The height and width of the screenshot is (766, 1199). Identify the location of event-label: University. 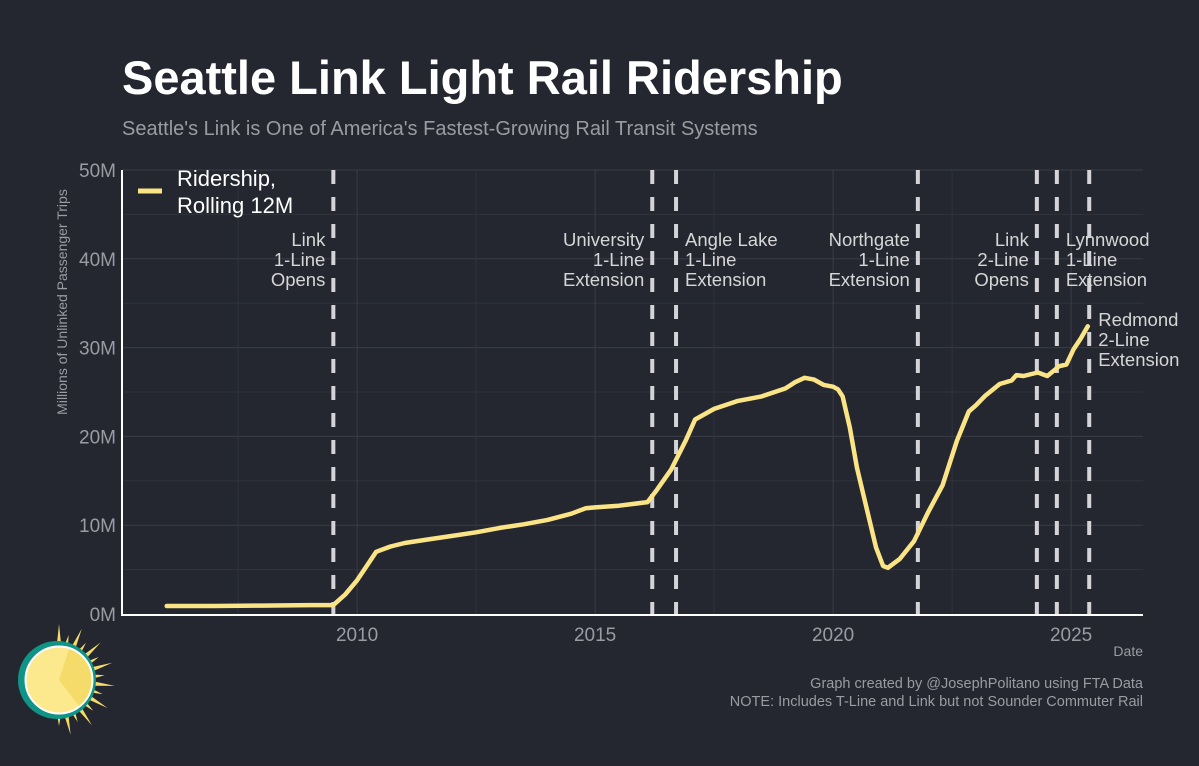
(604, 239).